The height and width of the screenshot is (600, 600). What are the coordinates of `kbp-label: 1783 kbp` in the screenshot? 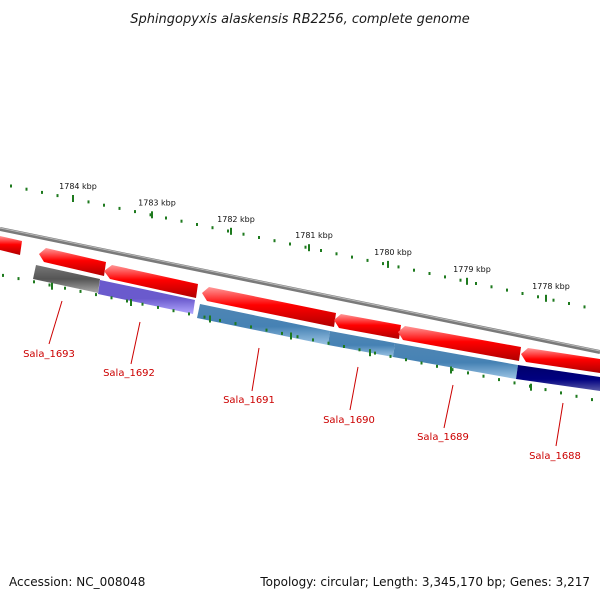 It's located at (157, 202).